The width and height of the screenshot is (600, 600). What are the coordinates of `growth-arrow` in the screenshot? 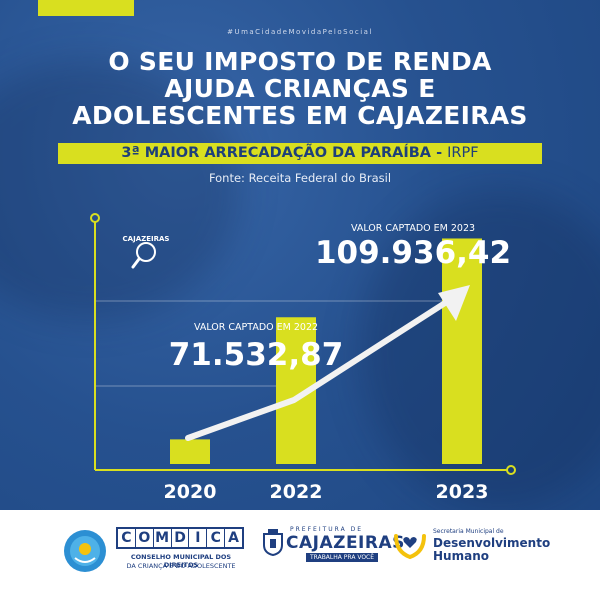 It's located at (316, 370).